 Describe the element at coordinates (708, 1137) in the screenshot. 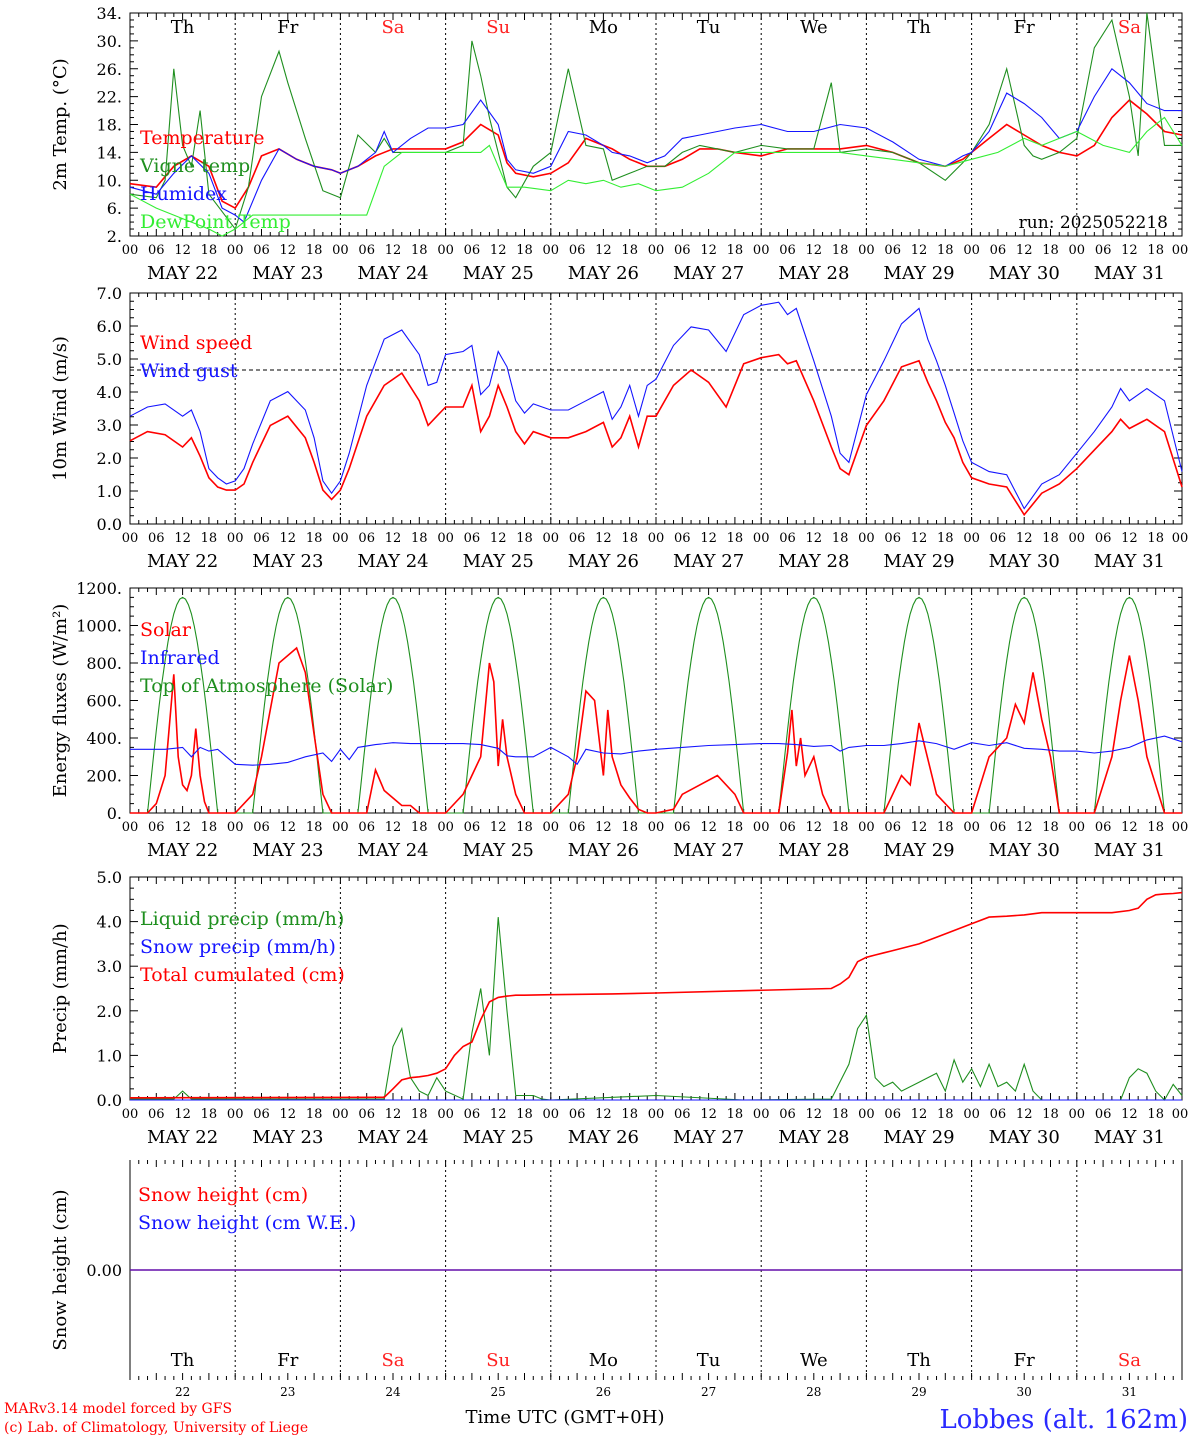

I see `date-label: MAY 27` at that location.